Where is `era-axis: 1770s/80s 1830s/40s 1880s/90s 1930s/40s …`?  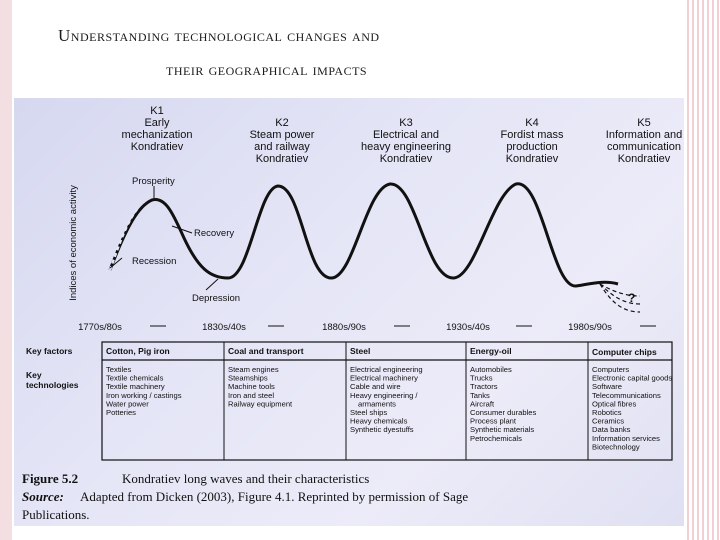 era-axis: 1770s/80s 1830s/40s 1880s/90s 1930s/40s … is located at coordinates (367, 327).